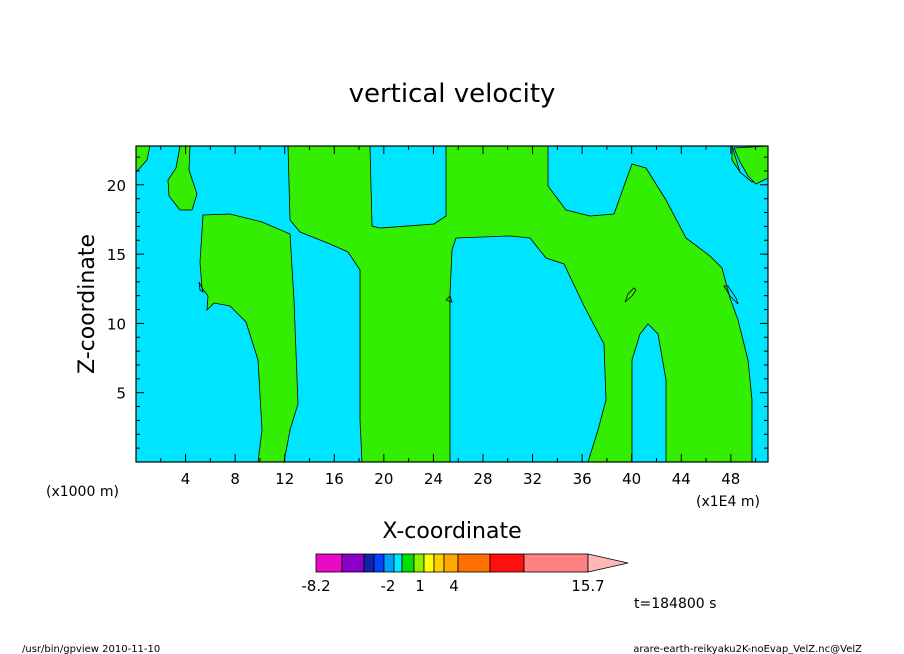 The width and height of the screenshot is (904, 654). I want to click on footer-left: /usr/bin/gpview 2010-11-10, so click(91, 649).